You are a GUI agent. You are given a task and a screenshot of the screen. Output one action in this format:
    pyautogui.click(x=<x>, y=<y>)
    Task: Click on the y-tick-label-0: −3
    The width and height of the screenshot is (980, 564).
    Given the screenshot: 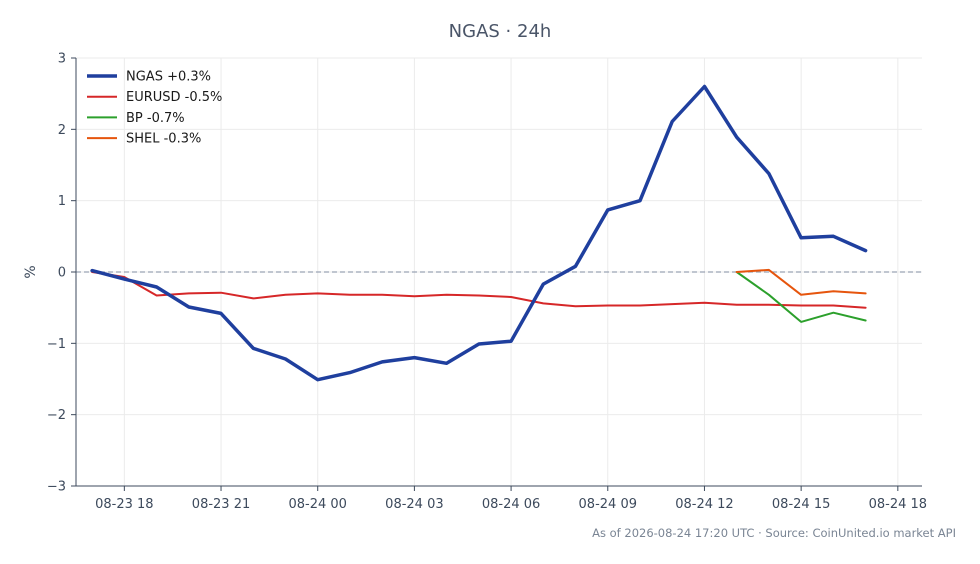 What is the action you would take?
    pyautogui.click(x=56, y=487)
    